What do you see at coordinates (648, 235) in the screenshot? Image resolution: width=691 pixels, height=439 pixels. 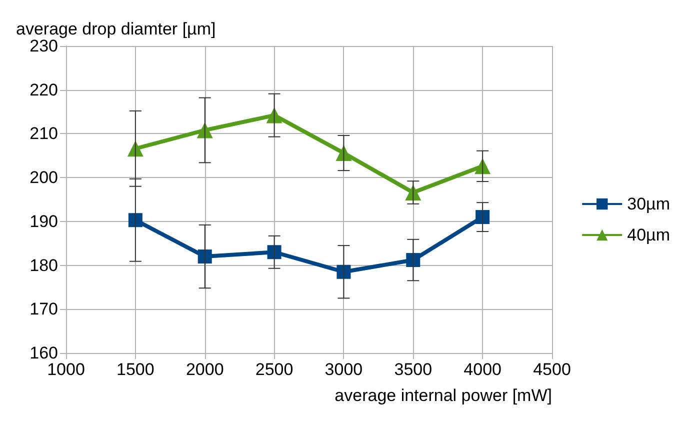 I see `legend-label: 40µm` at bounding box center [648, 235].